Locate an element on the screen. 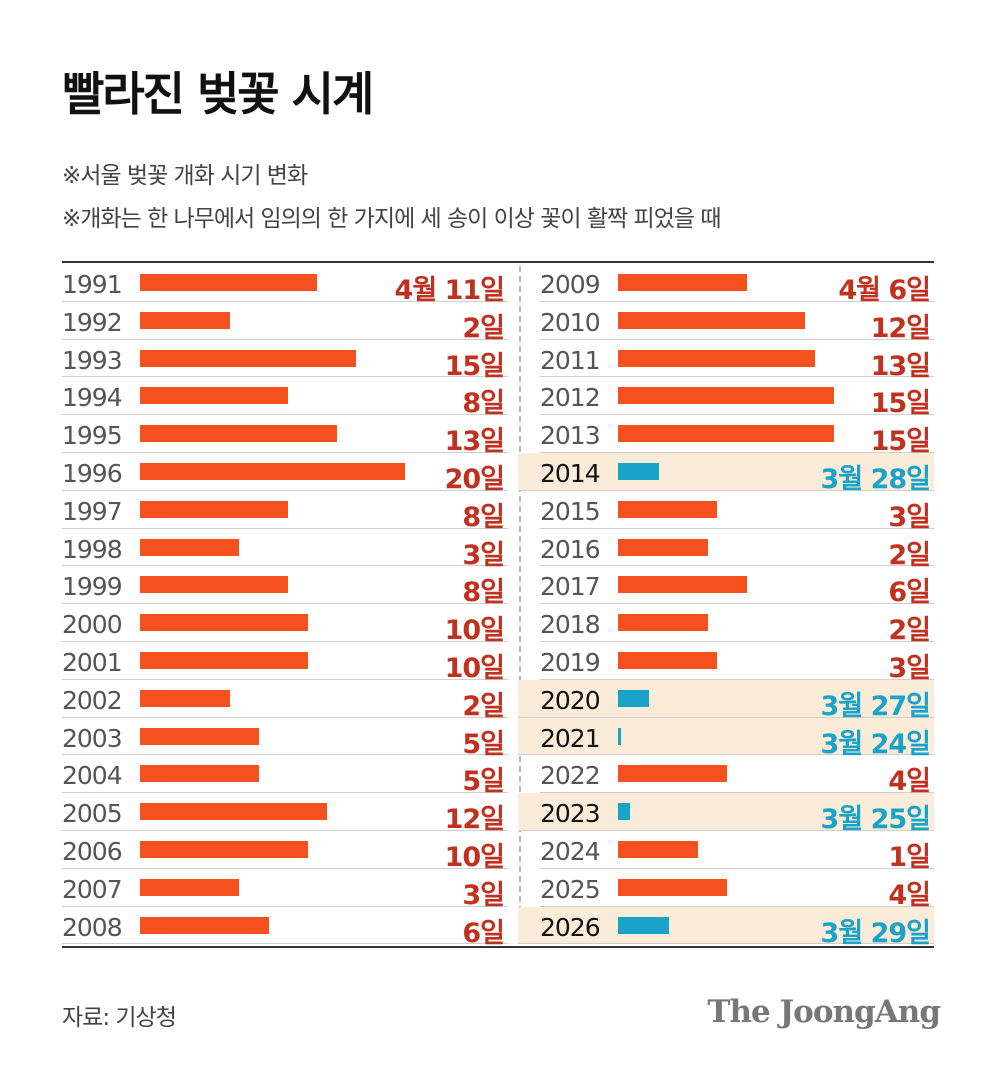 The height and width of the screenshot is (1079, 1000). year-label: 2009 is located at coordinates (570, 284).